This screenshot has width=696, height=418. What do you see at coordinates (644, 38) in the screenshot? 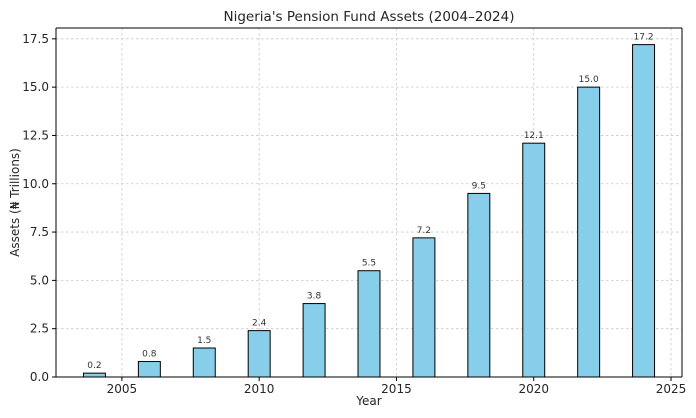
I see `bar-value-label: 17.2` at bounding box center [644, 38].